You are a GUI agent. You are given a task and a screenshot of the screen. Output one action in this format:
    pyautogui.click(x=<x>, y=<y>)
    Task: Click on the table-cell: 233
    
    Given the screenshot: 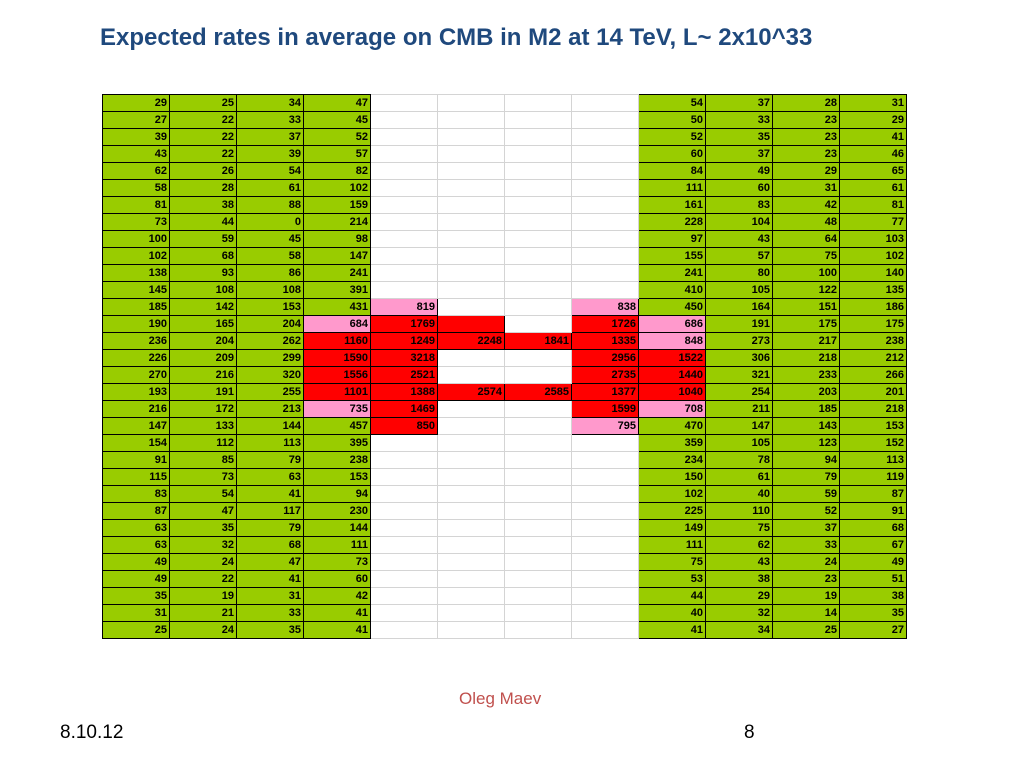 What is the action you would take?
    pyautogui.click(x=806, y=375)
    